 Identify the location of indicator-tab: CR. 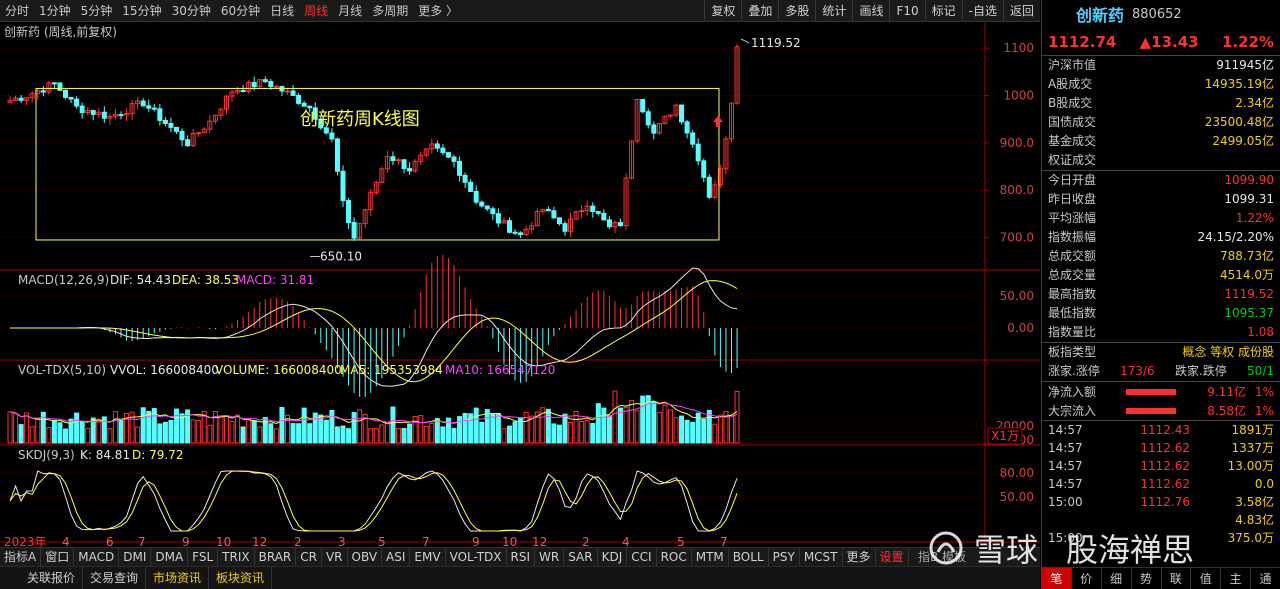
(309, 557).